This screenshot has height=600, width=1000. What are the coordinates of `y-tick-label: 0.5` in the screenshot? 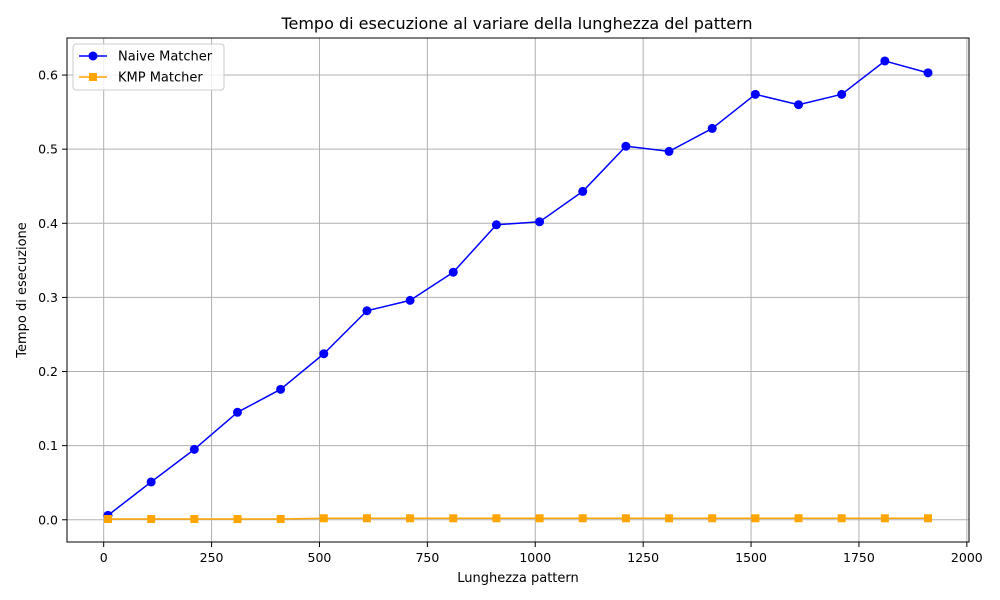 It's located at (48, 149).